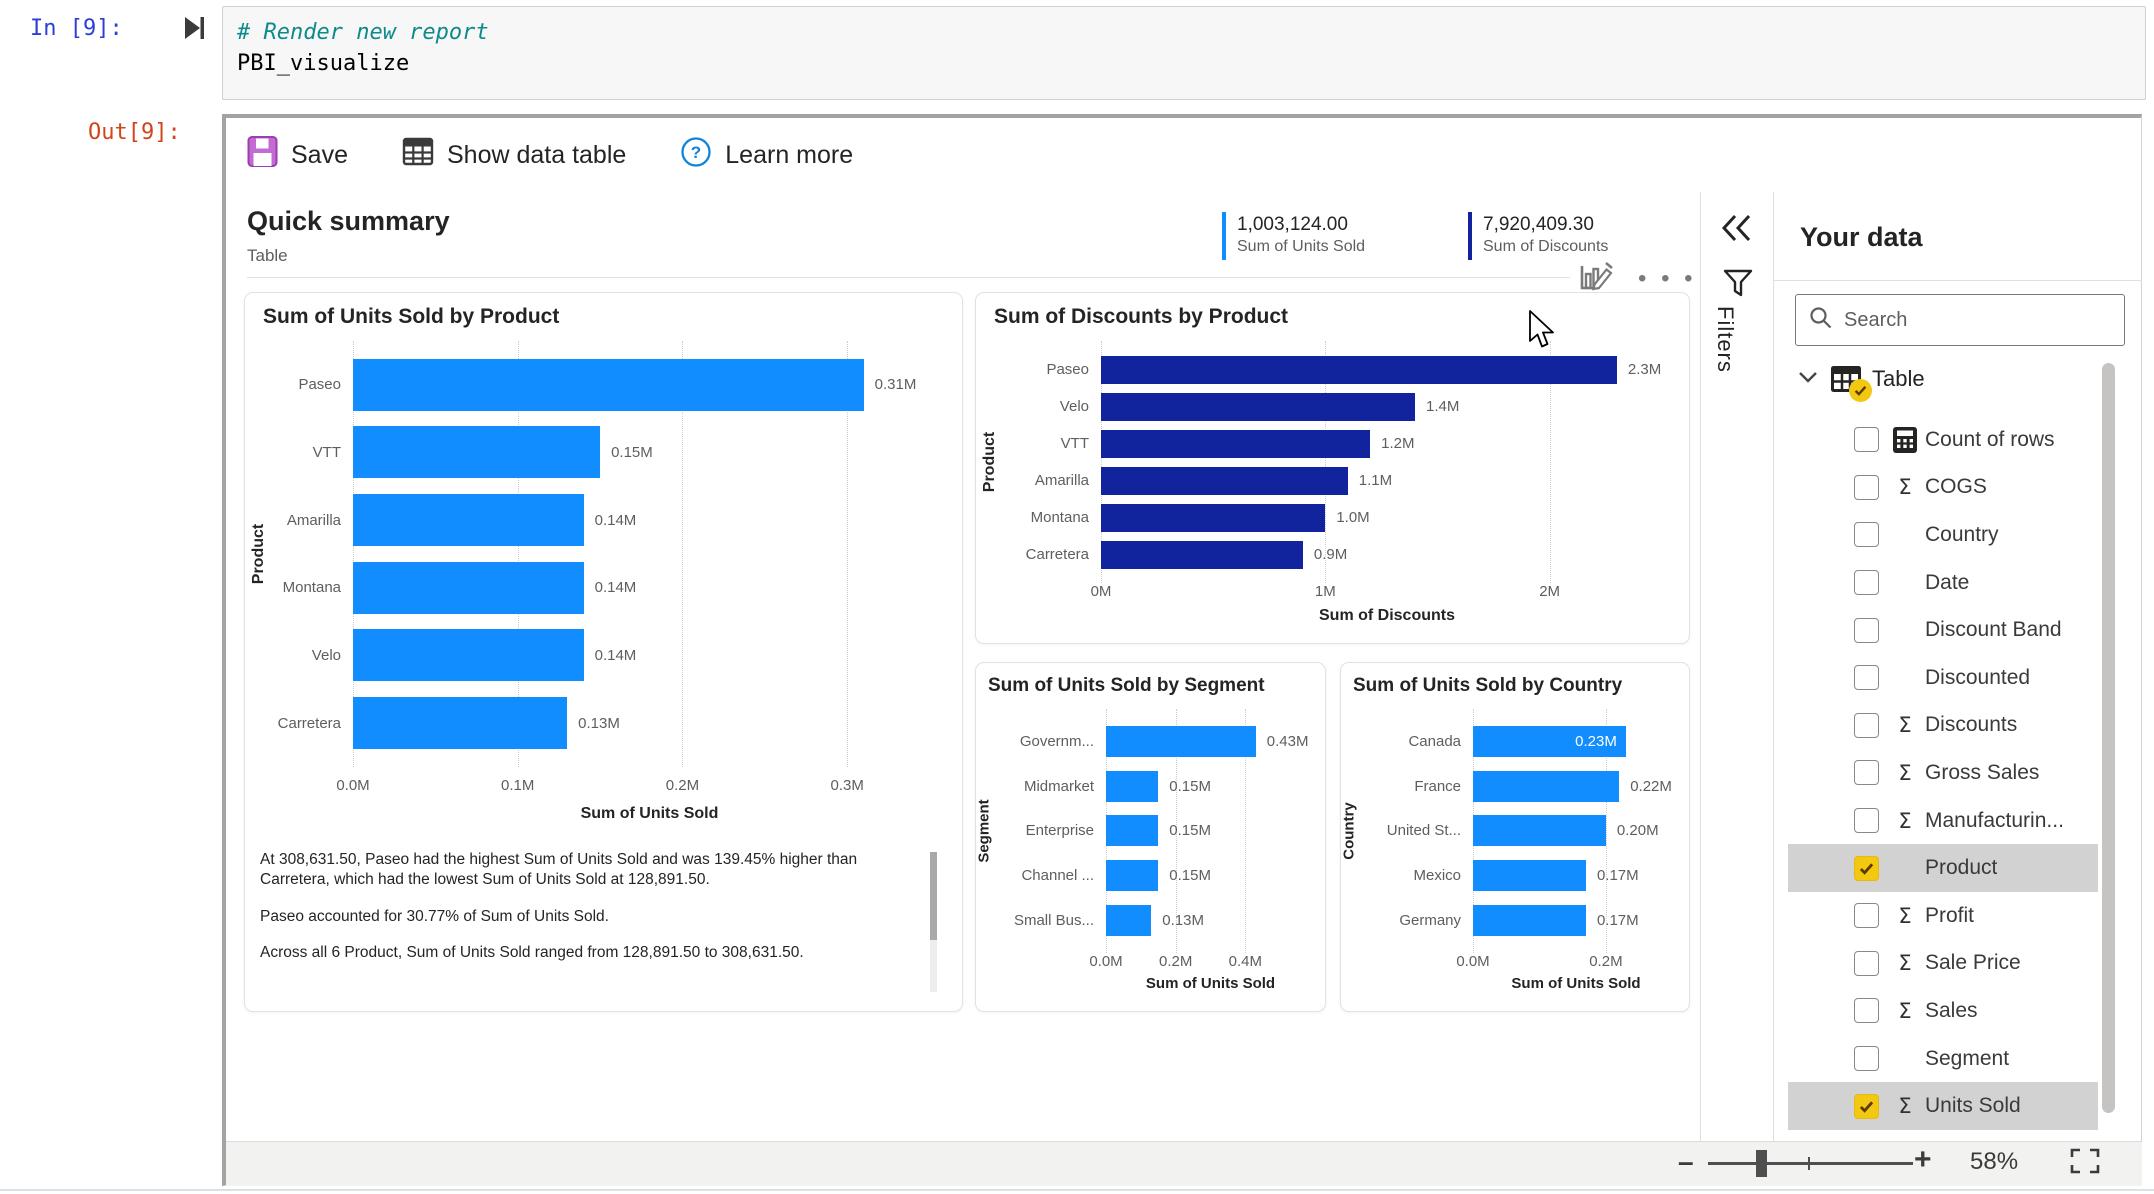 This screenshot has height=1194, width=2154. Describe the element at coordinates (1549, 741) in the screenshot. I see `bar: 0.23M` at that location.